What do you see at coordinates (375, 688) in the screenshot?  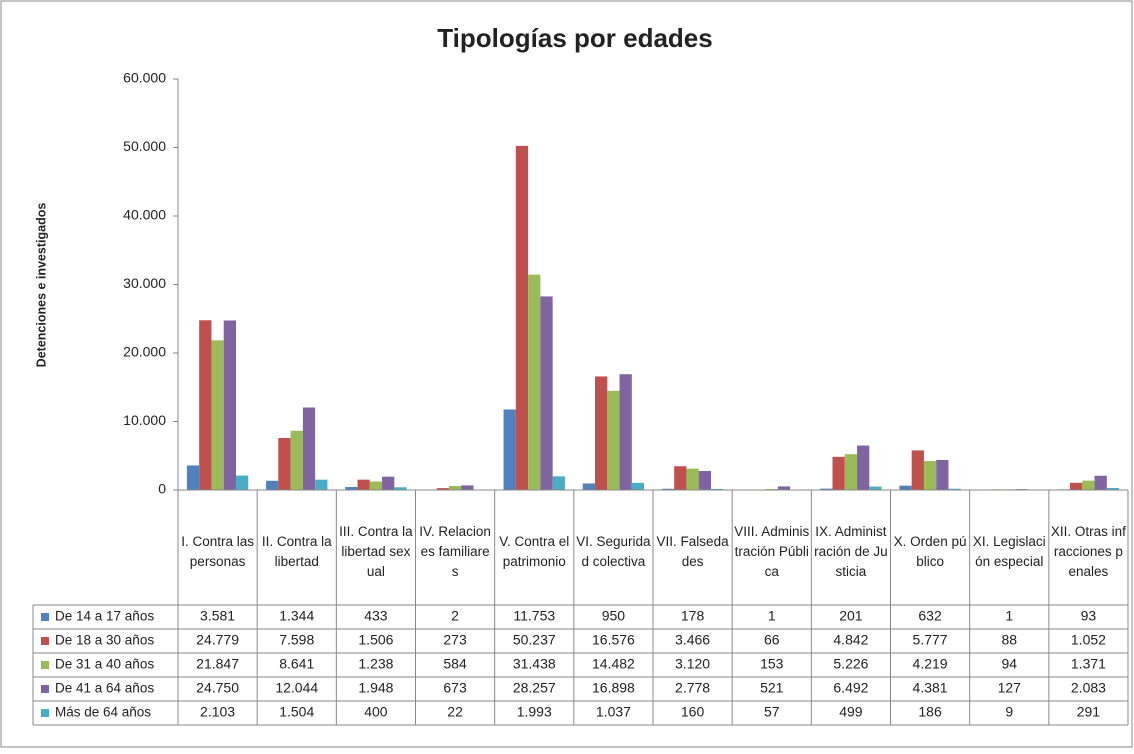 I see `table-value: 1.948` at bounding box center [375, 688].